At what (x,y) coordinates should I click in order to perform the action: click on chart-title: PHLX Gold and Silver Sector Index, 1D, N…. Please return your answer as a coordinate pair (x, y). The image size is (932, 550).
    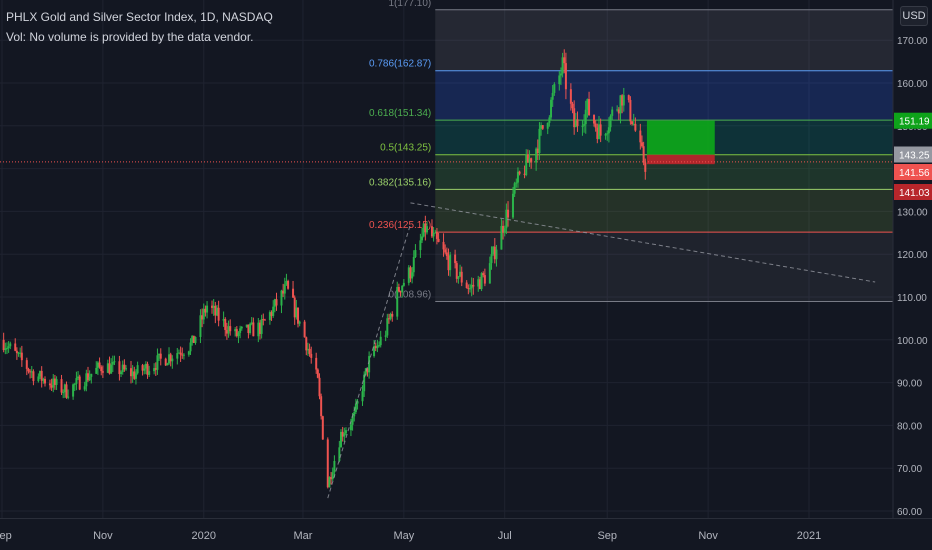
    Looking at the image, I should click on (139, 17).